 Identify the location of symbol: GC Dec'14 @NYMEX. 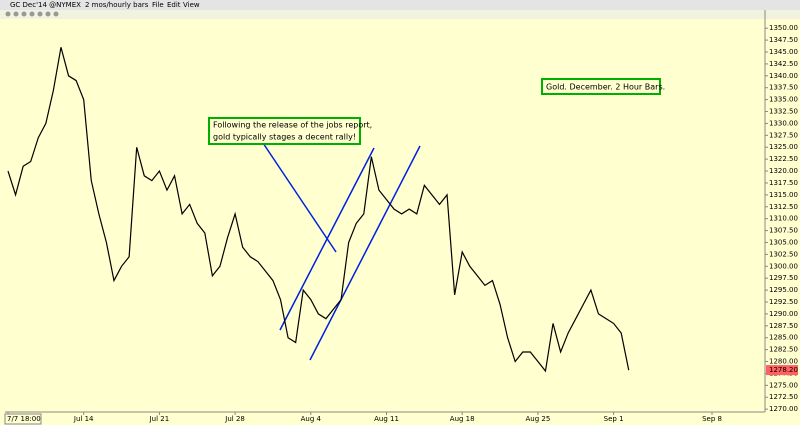
(45, 5).